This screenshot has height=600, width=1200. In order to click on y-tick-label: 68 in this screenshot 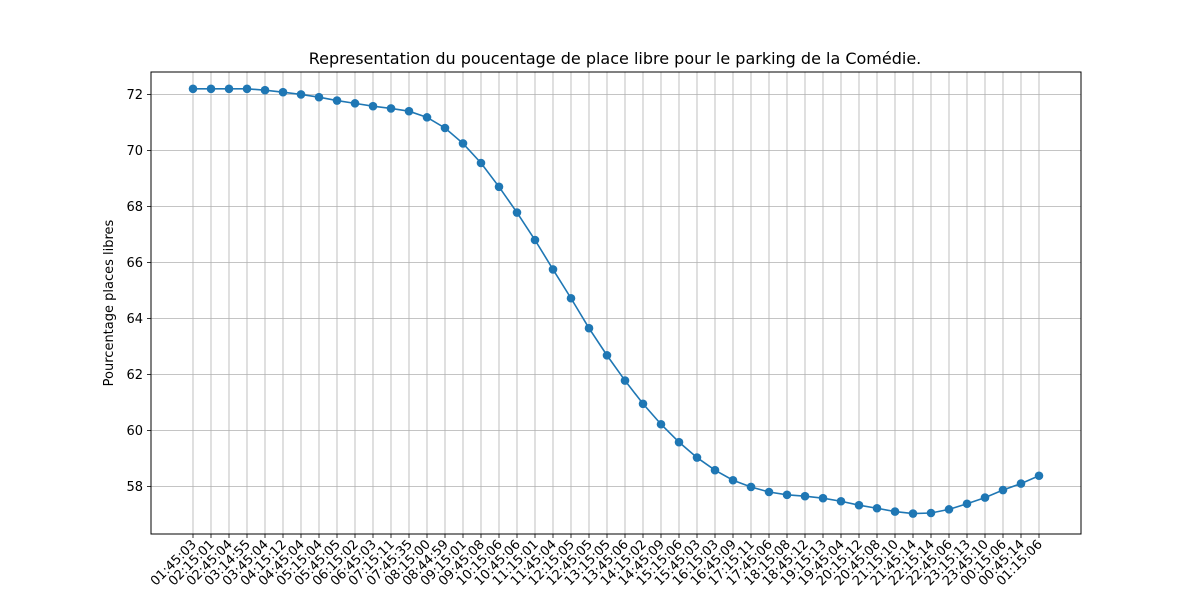, I will do `click(134, 207)`.